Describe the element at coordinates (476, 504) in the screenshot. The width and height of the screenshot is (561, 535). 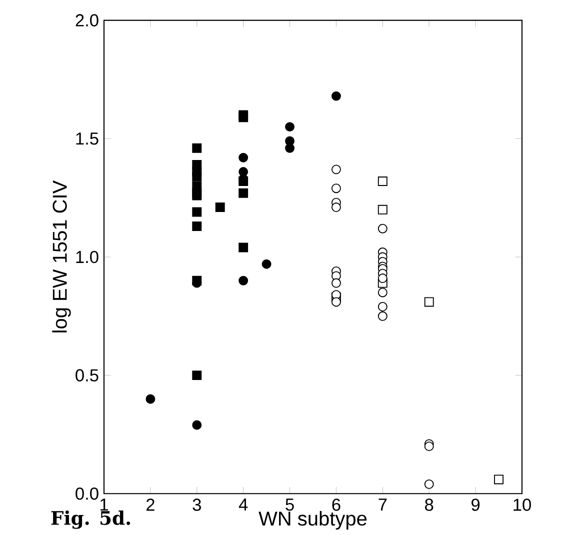
I see `x-tick-label: 9` at that location.